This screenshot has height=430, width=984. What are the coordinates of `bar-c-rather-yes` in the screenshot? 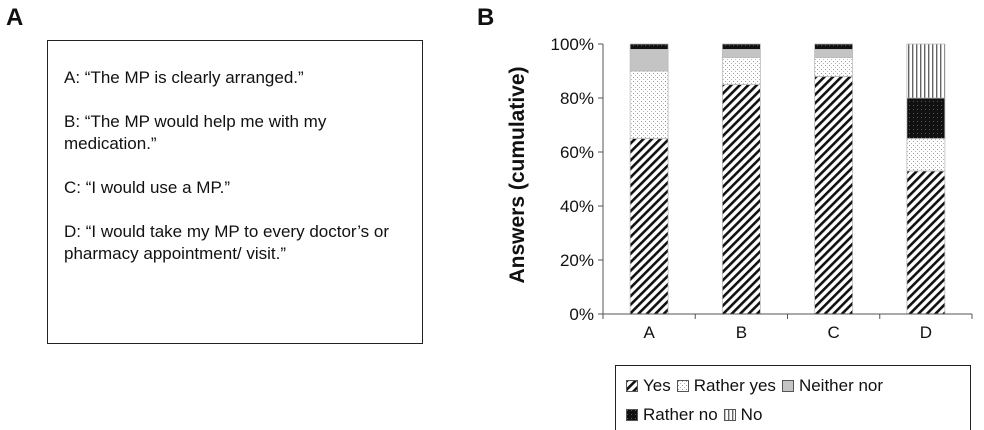 It's located at (834, 67).